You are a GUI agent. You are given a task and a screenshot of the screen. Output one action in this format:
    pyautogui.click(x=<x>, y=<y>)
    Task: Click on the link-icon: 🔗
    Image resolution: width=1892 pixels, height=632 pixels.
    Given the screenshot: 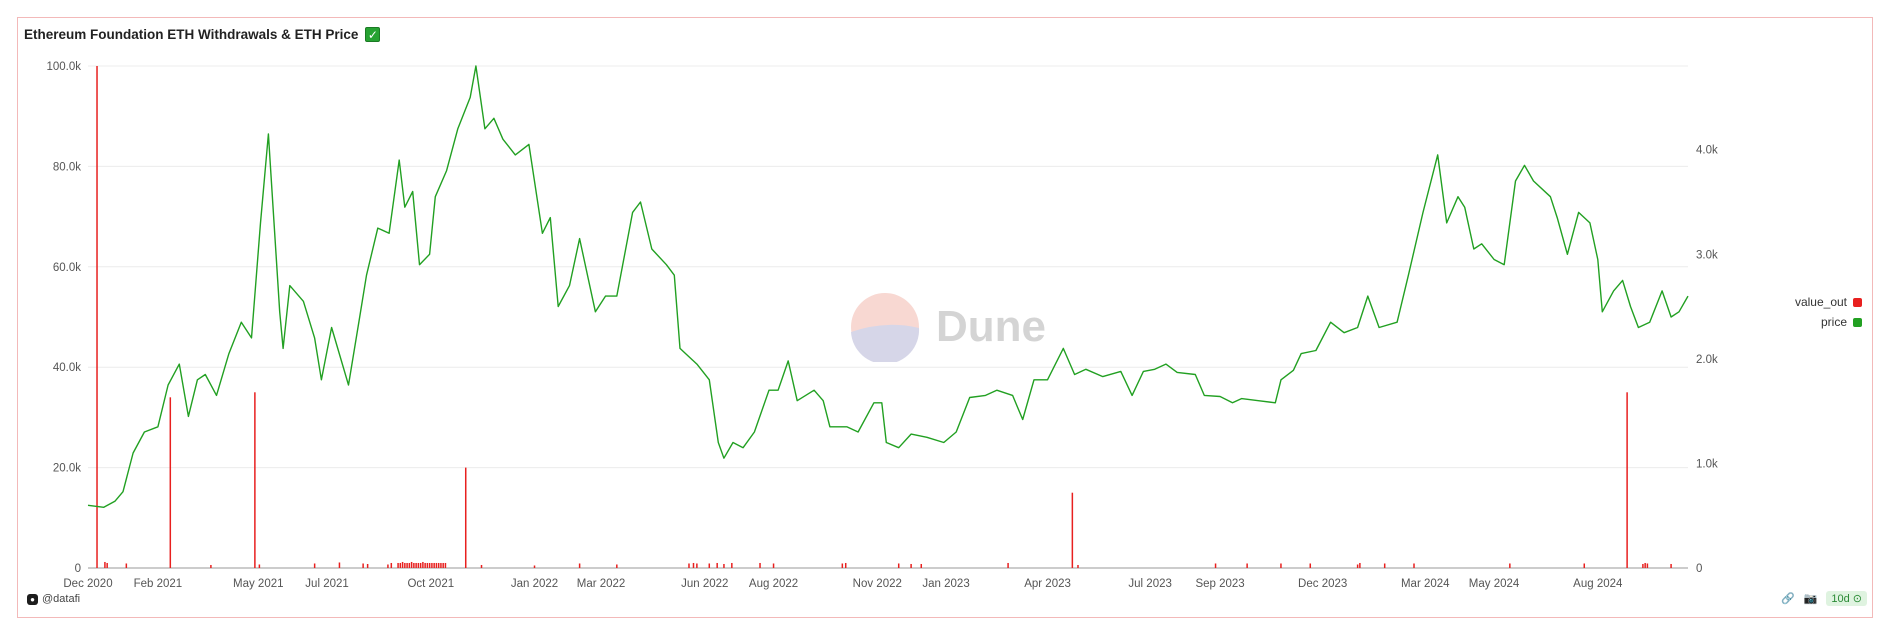 What is the action you would take?
    pyautogui.click(x=1787, y=599)
    